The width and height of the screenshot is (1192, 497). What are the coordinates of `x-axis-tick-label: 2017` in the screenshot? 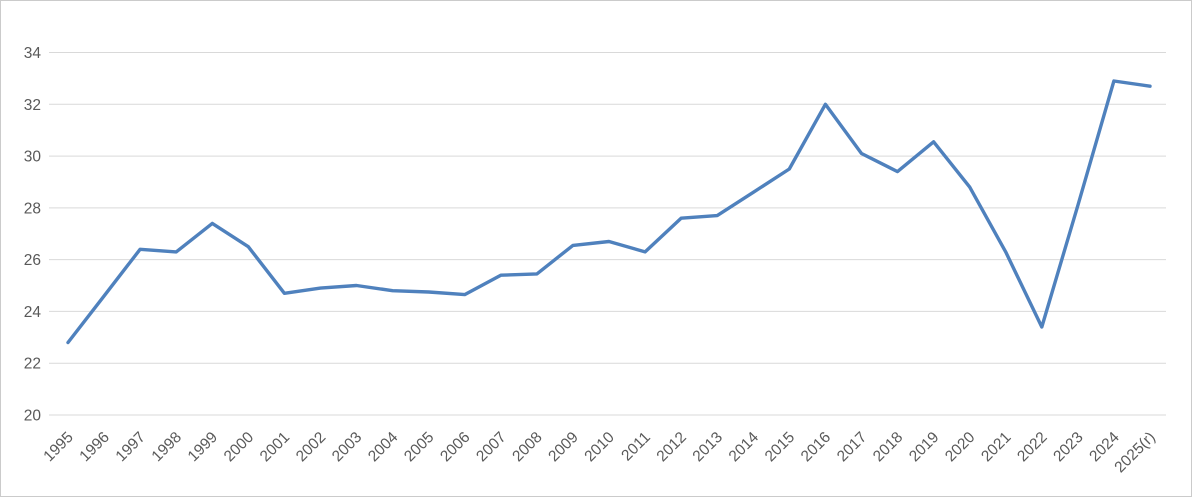 It's located at (852, 447).